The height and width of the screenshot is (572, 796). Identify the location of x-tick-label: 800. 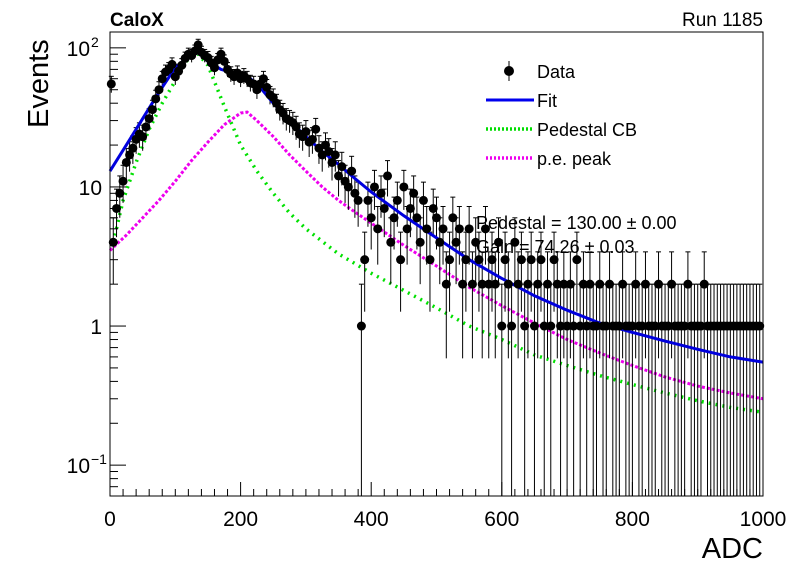
(632, 519).